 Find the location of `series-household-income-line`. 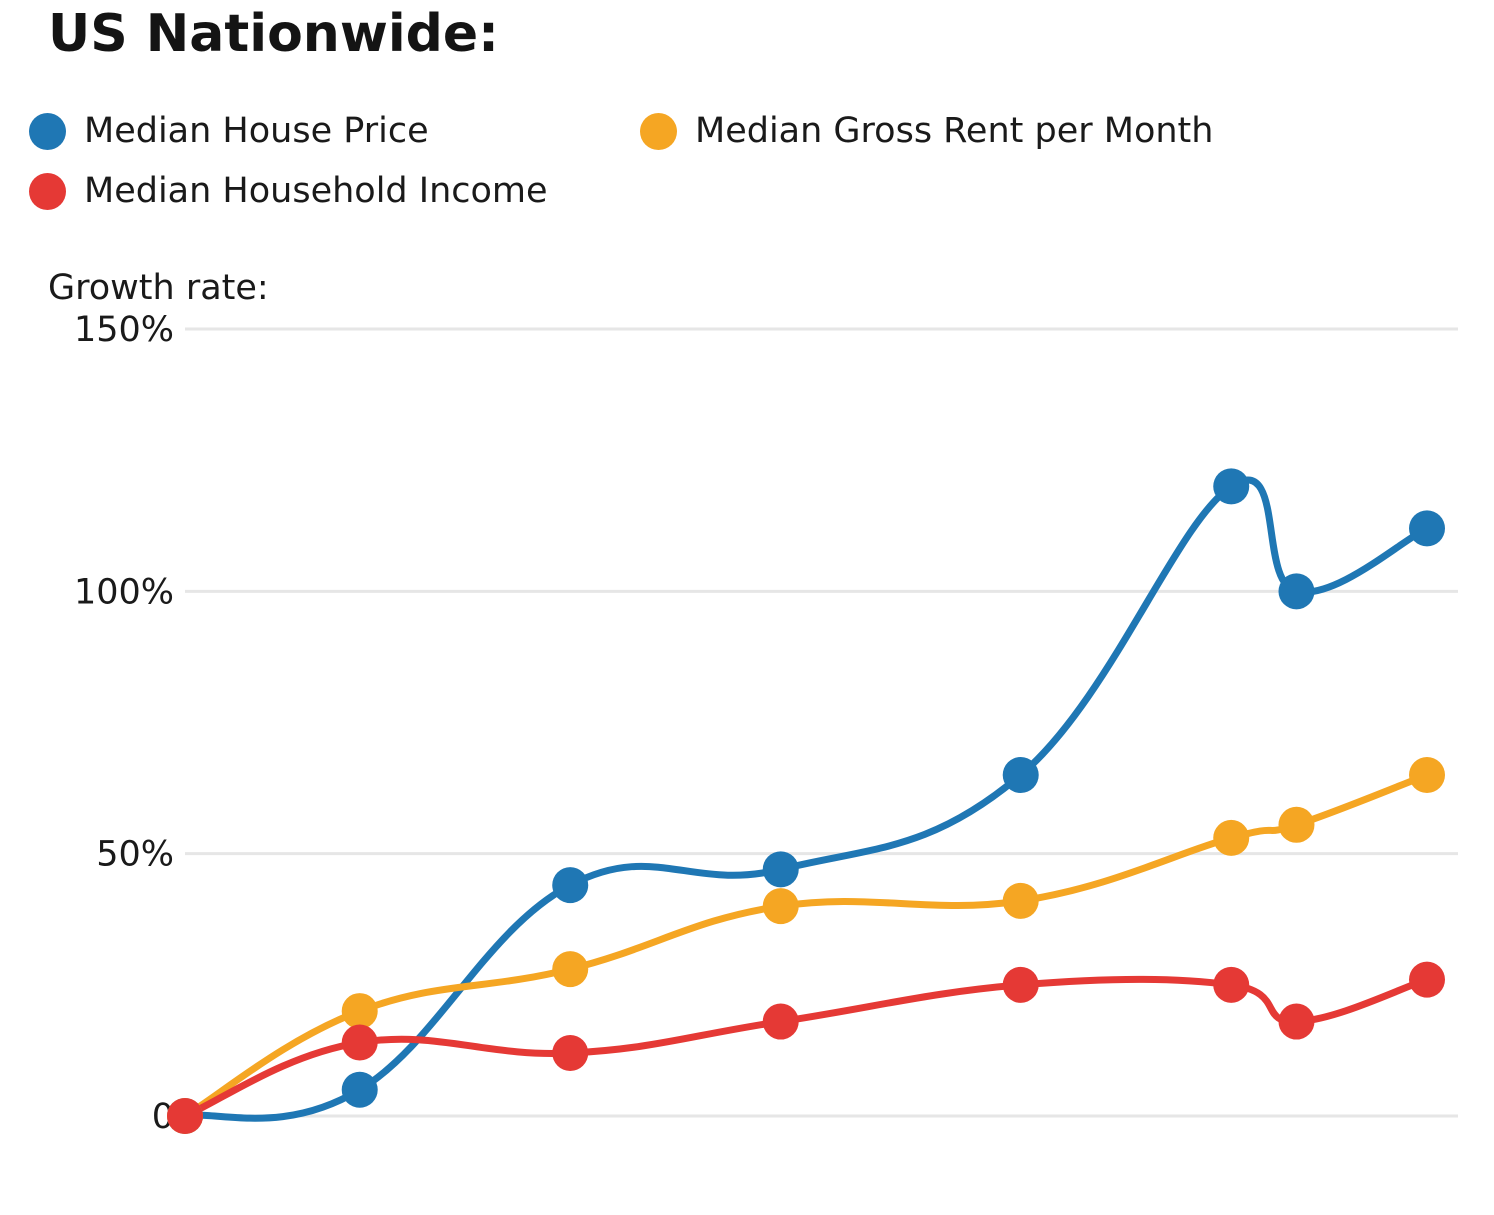

series-household-income-line is located at coordinates (806, 1047).